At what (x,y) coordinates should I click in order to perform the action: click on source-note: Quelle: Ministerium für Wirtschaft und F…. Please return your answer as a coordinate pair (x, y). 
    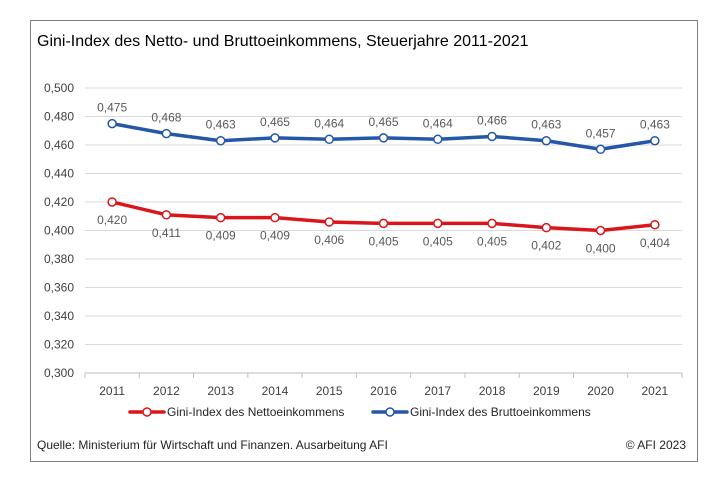
    Looking at the image, I should click on (212, 445).